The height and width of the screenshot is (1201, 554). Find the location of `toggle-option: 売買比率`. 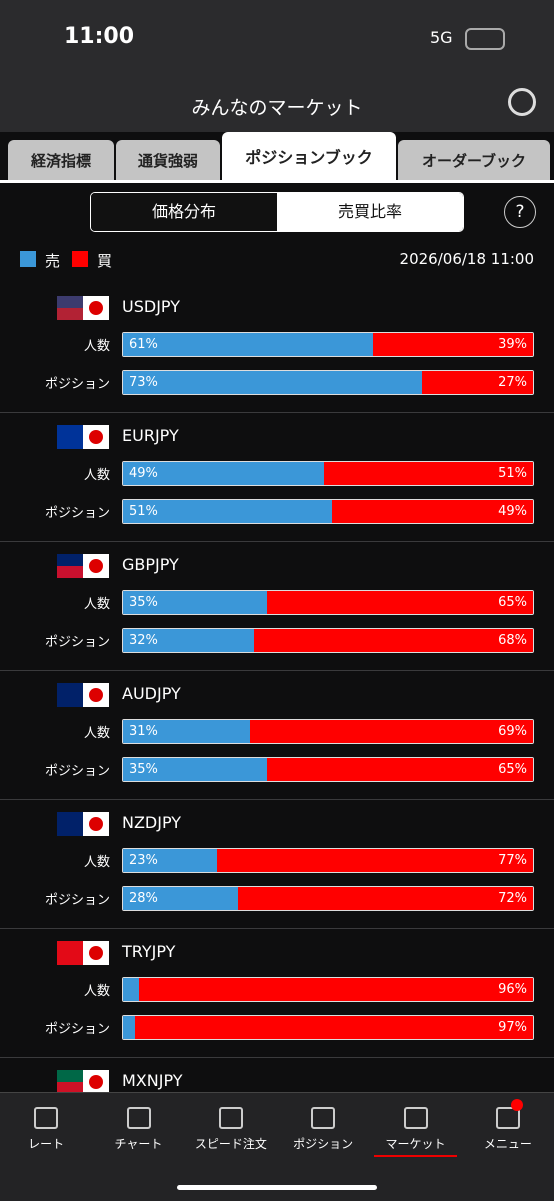

toggle-option: 売買比率 is located at coordinates (370, 212).